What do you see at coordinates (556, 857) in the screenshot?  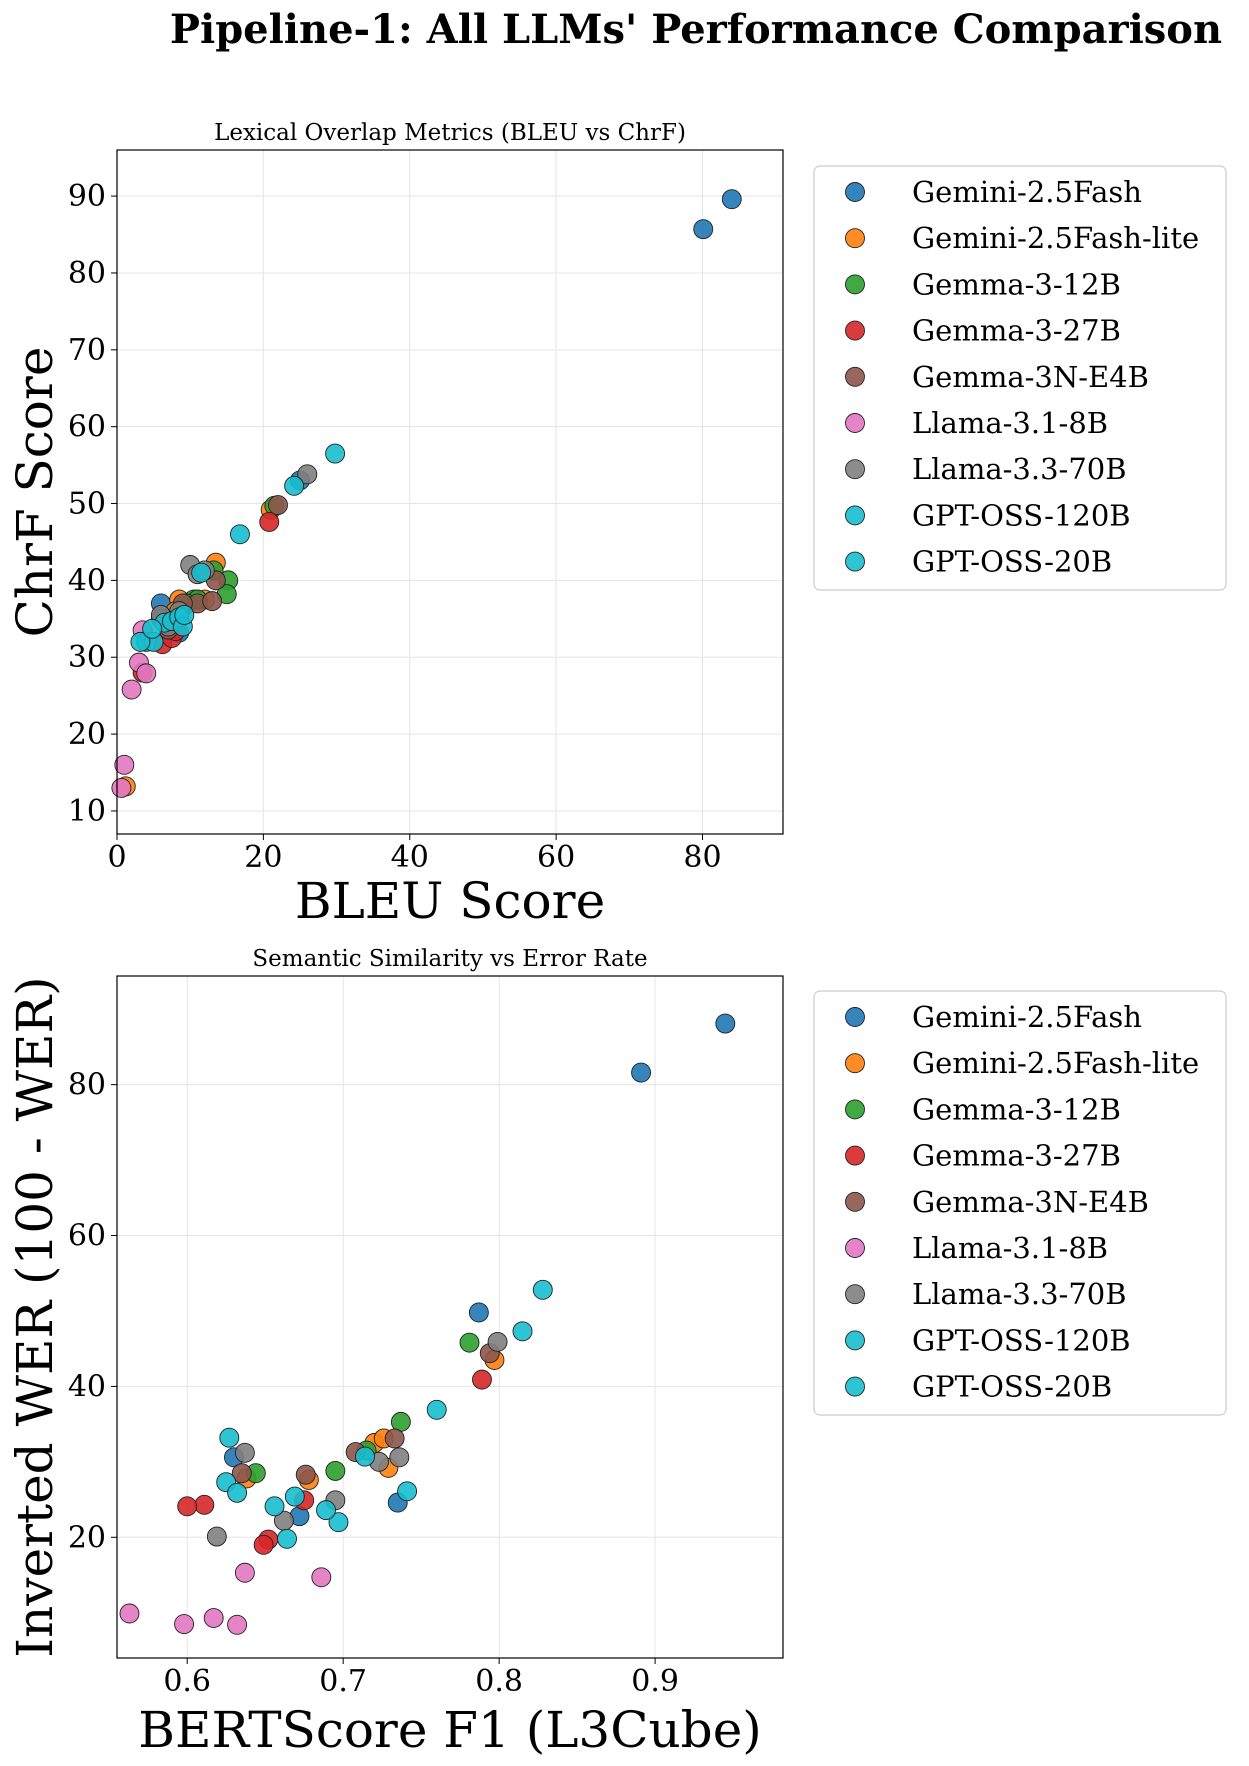 I see `x-tick-label: 60` at bounding box center [556, 857].